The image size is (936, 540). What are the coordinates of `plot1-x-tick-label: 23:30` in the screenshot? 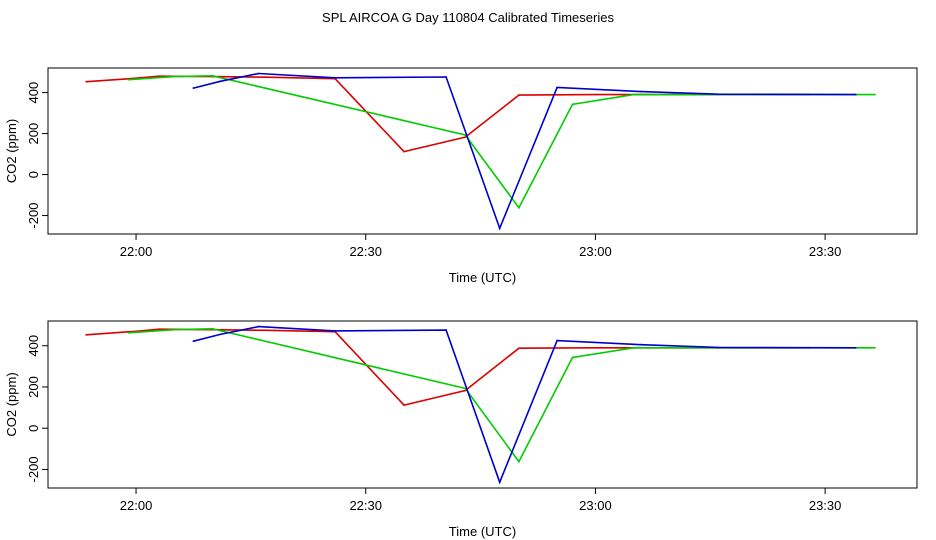 It's located at (825, 251).